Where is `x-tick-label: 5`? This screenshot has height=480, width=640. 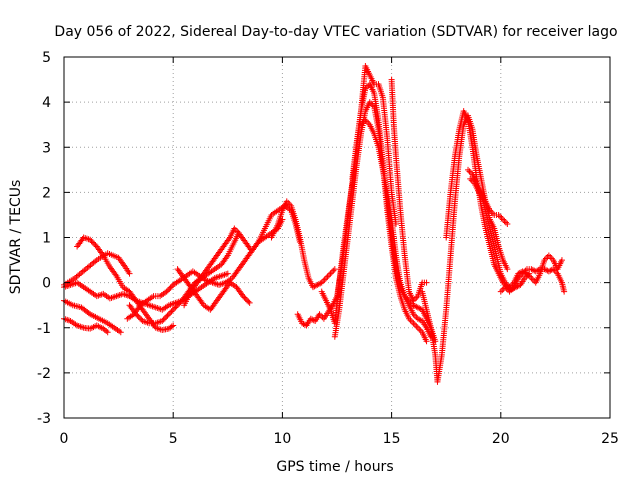
x-tick-label: 5 is located at coordinates (173, 439).